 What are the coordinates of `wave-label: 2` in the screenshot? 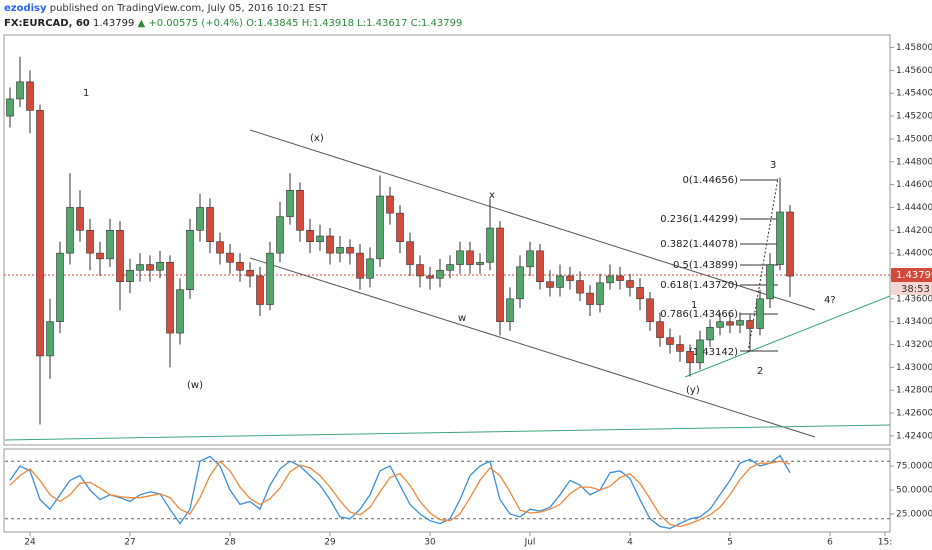 It's located at (760, 371).